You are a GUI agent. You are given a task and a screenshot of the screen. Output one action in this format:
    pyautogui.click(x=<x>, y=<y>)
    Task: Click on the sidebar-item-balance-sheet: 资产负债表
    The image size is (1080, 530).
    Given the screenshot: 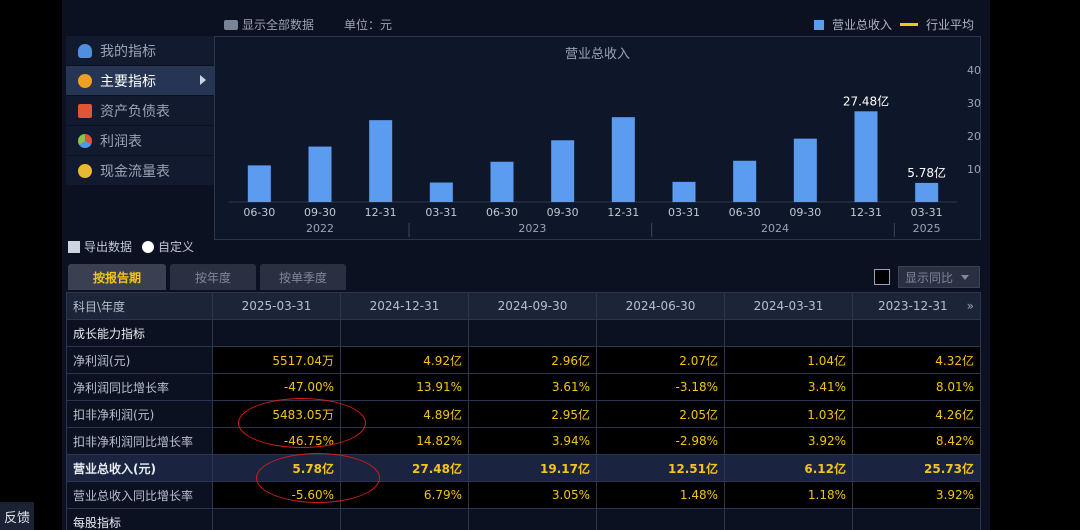 What is the action you would take?
    pyautogui.click(x=140, y=111)
    